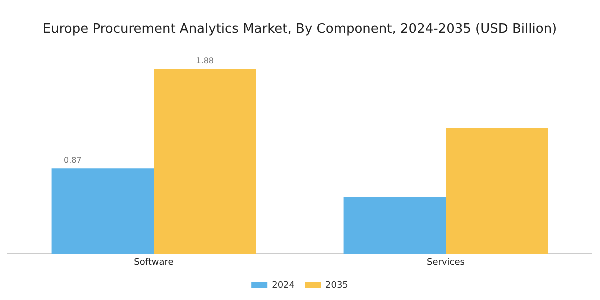  Describe the element at coordinates (154, 263) in the screenshot. I see `x-tick-label: Software` at that location.